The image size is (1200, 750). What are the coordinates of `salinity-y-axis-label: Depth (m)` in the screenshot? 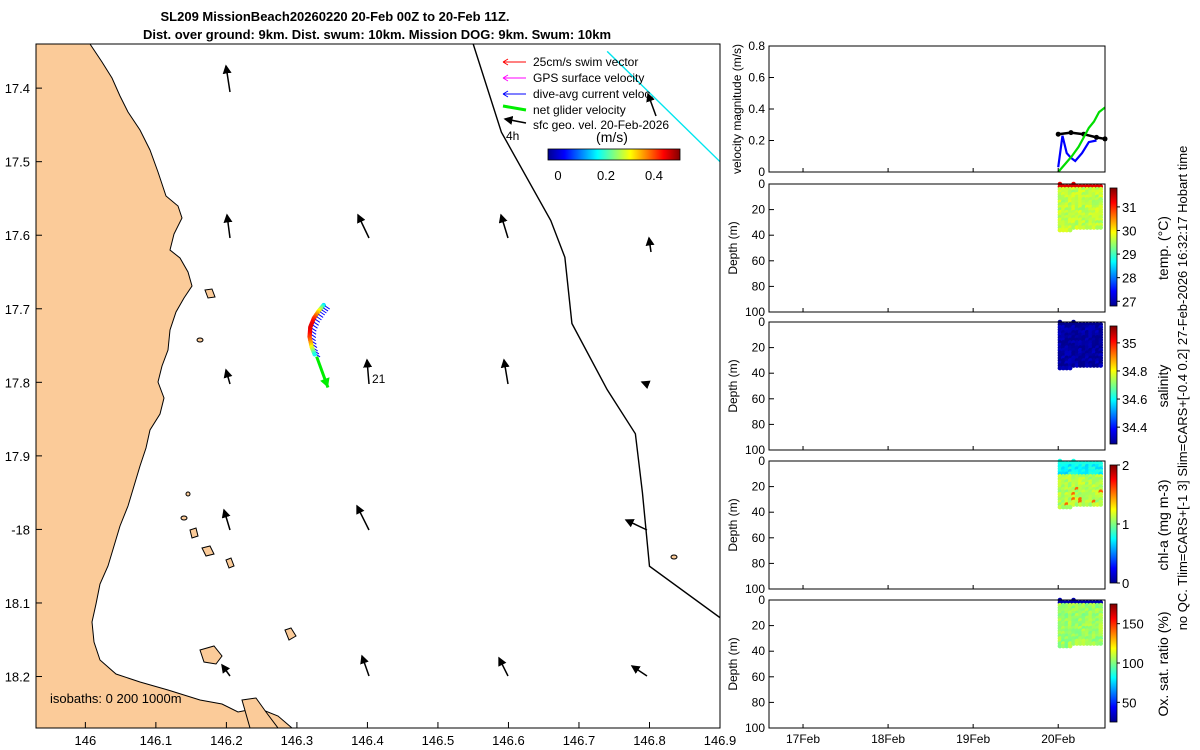 It's located at (733, 385).